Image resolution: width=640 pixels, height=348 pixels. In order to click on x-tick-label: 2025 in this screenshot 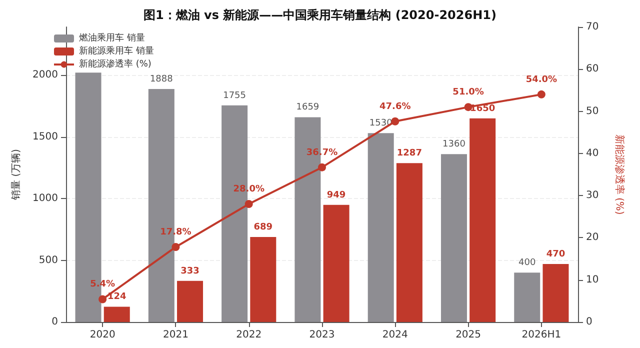, I will do `click(469, 335)`.